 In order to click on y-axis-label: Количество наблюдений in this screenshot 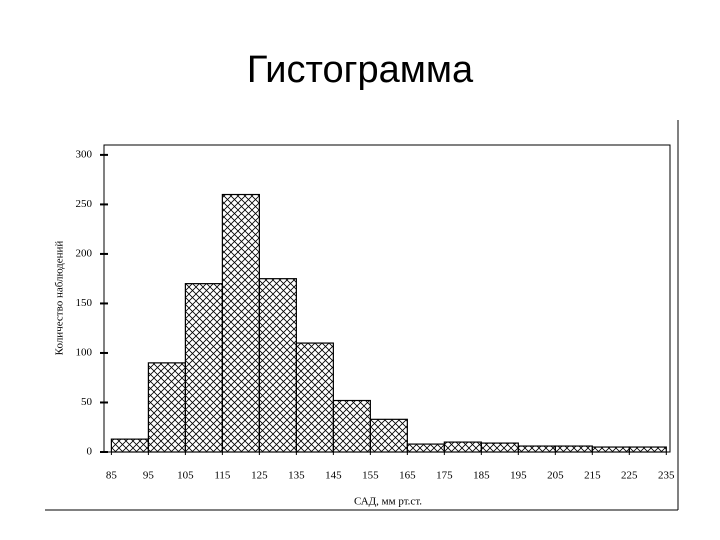, I will do `click(60, 298)`.